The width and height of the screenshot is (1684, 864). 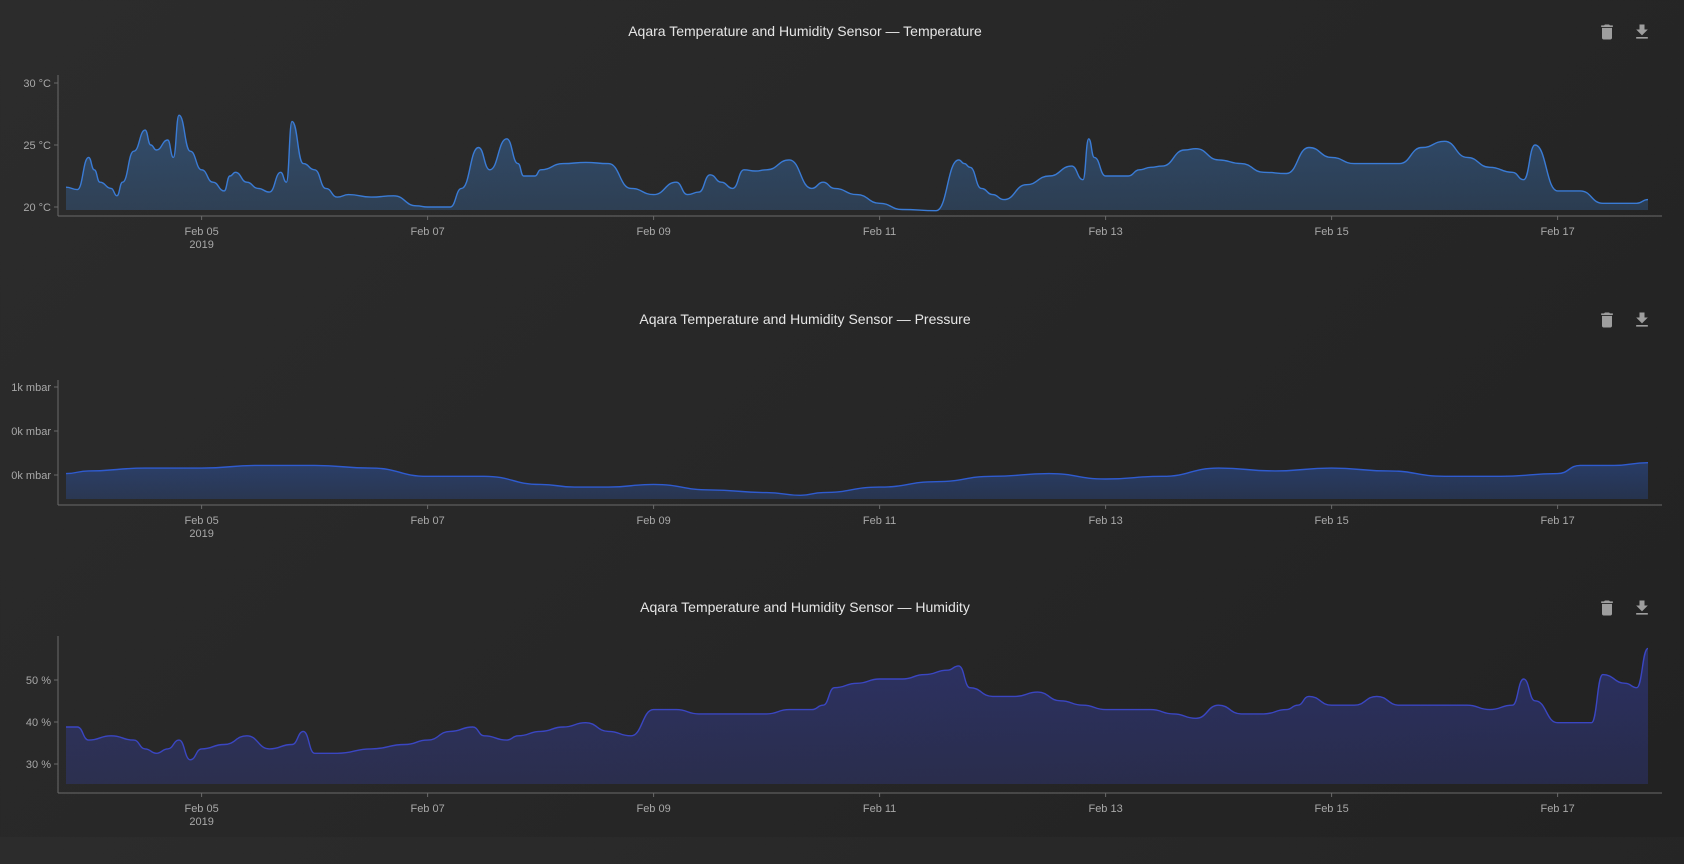 What do you see at coordinates (38, 765) in the screenshot?
I see `y-tick-label: 30 %` at bounding box center [38, 765].